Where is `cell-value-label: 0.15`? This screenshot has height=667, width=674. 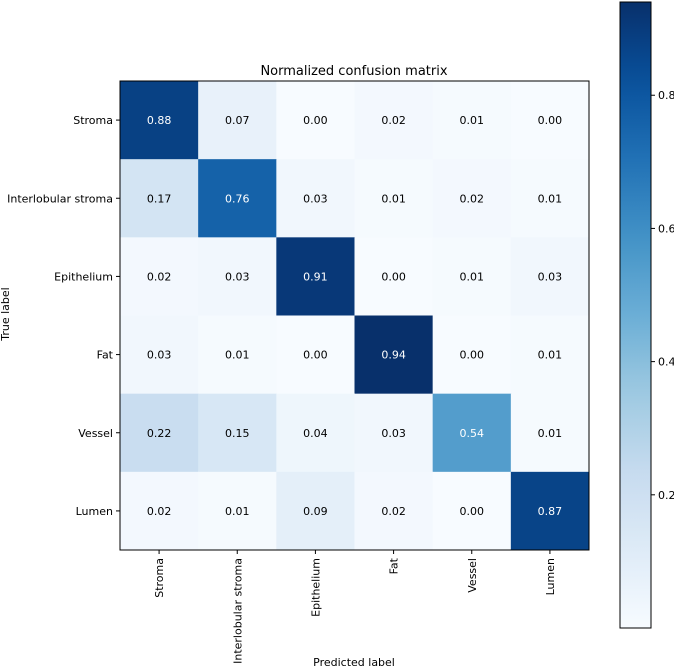
cell-value-label: 0.15 is located at coordinates (237, 433).